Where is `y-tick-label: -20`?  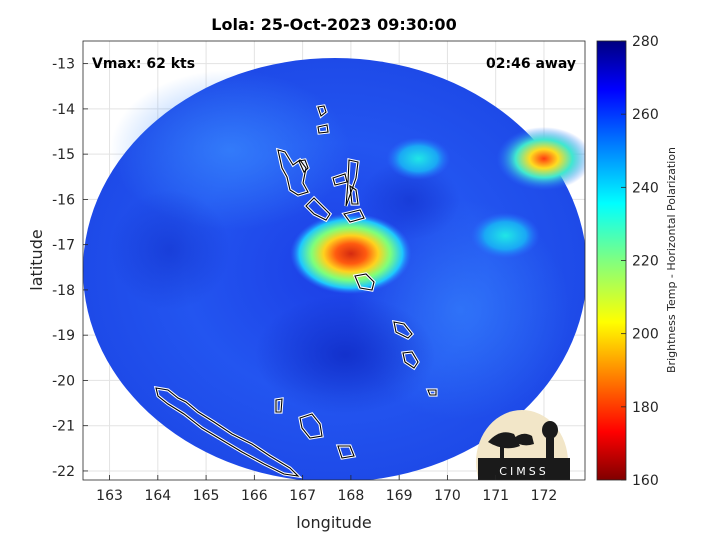 y-tick-label: -20 is located at coordinates (63, 381).